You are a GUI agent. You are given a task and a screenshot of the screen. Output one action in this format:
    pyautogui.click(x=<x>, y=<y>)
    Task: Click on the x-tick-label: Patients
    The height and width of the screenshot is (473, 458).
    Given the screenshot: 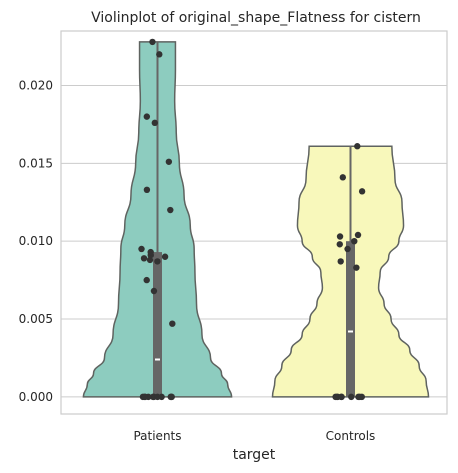 What is the action you would take?
    pyautogui.click(x=157, y=436)
    